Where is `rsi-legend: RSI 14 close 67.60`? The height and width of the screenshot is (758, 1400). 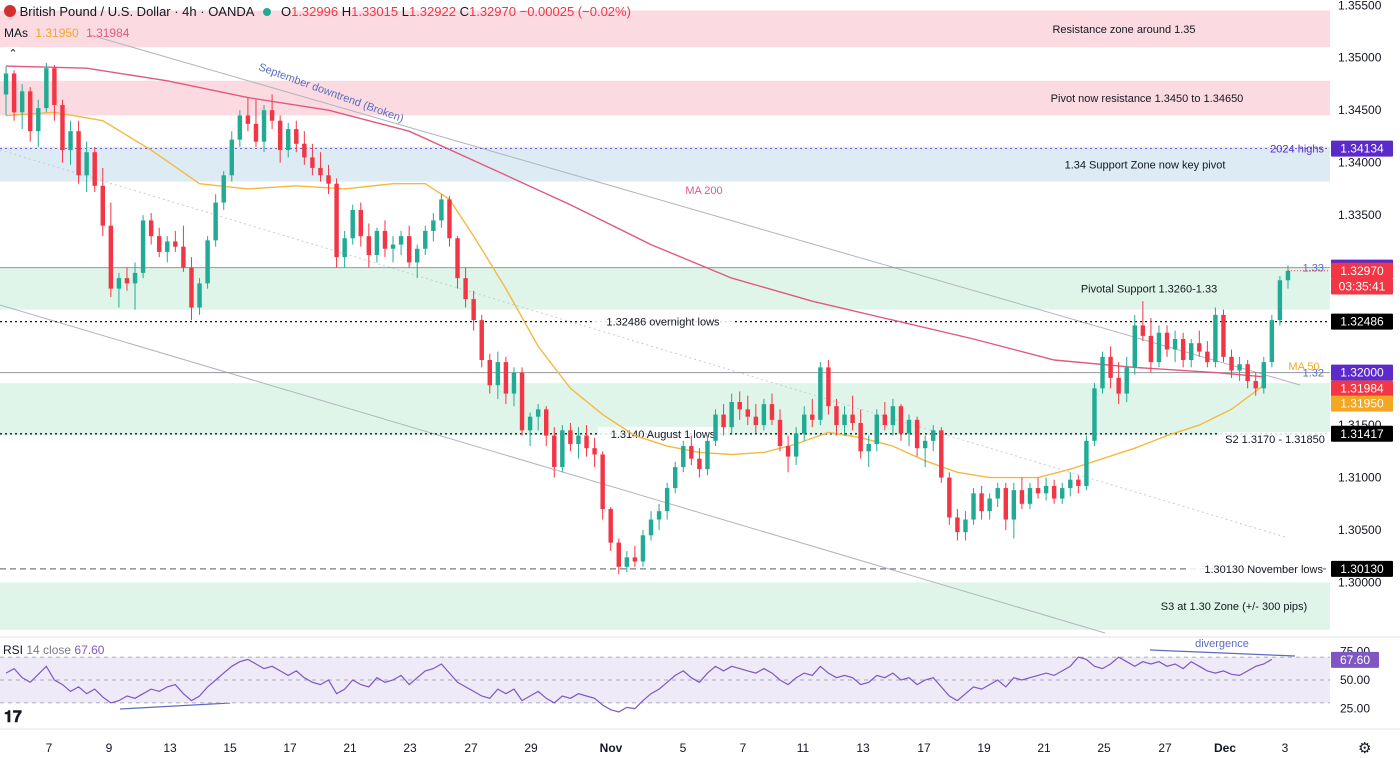 rsi-legend: RSI 14 close 67.60 is located at coordinates (53, 650).